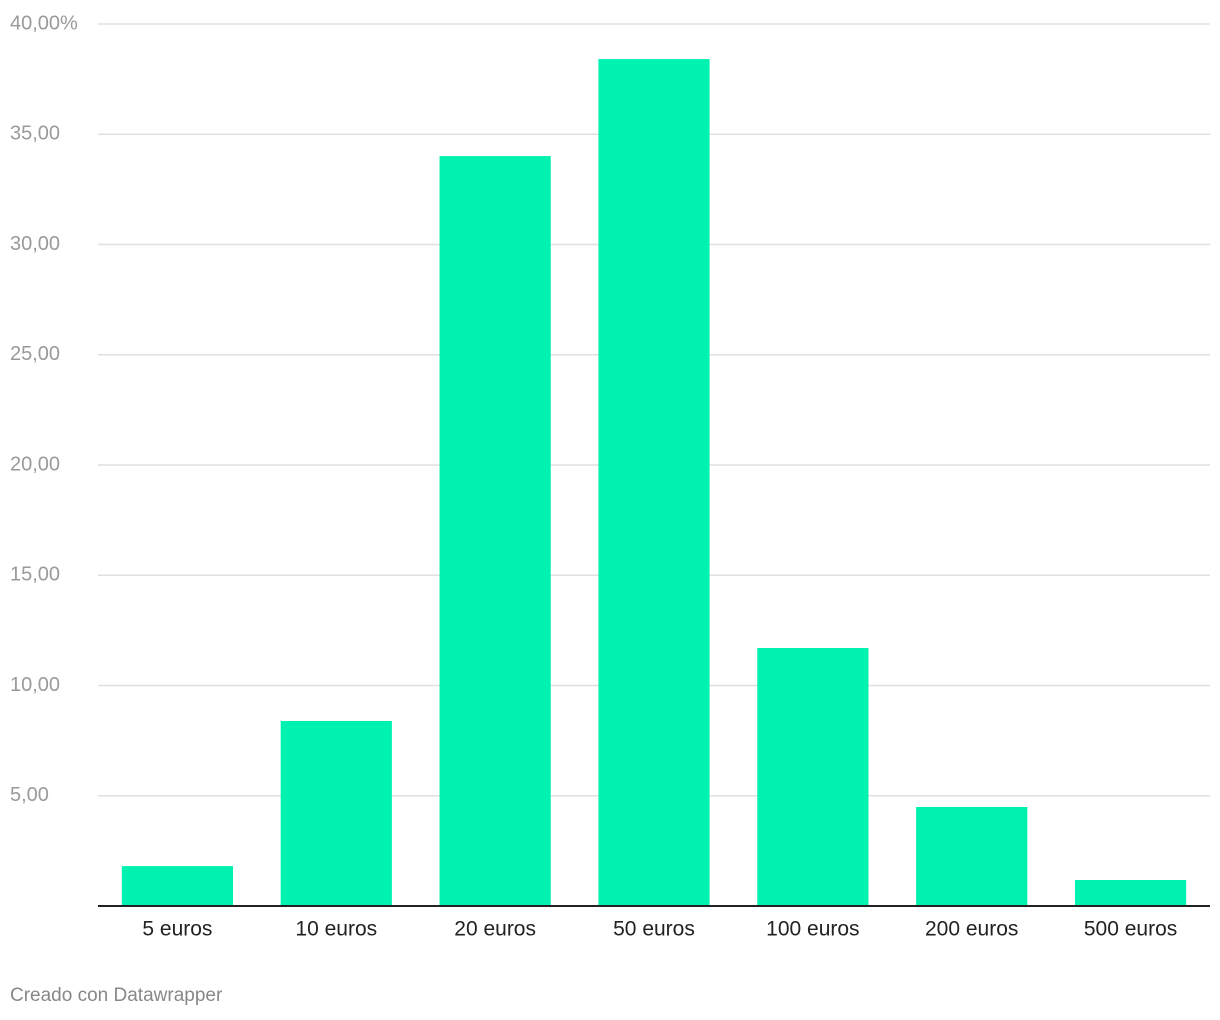 This screenshot has width=1220, height=1020. What do you see at coordinates (35, 575) in the screenshot?
I see `y-tick-label: 15,00` at bounding box center [35, 575].